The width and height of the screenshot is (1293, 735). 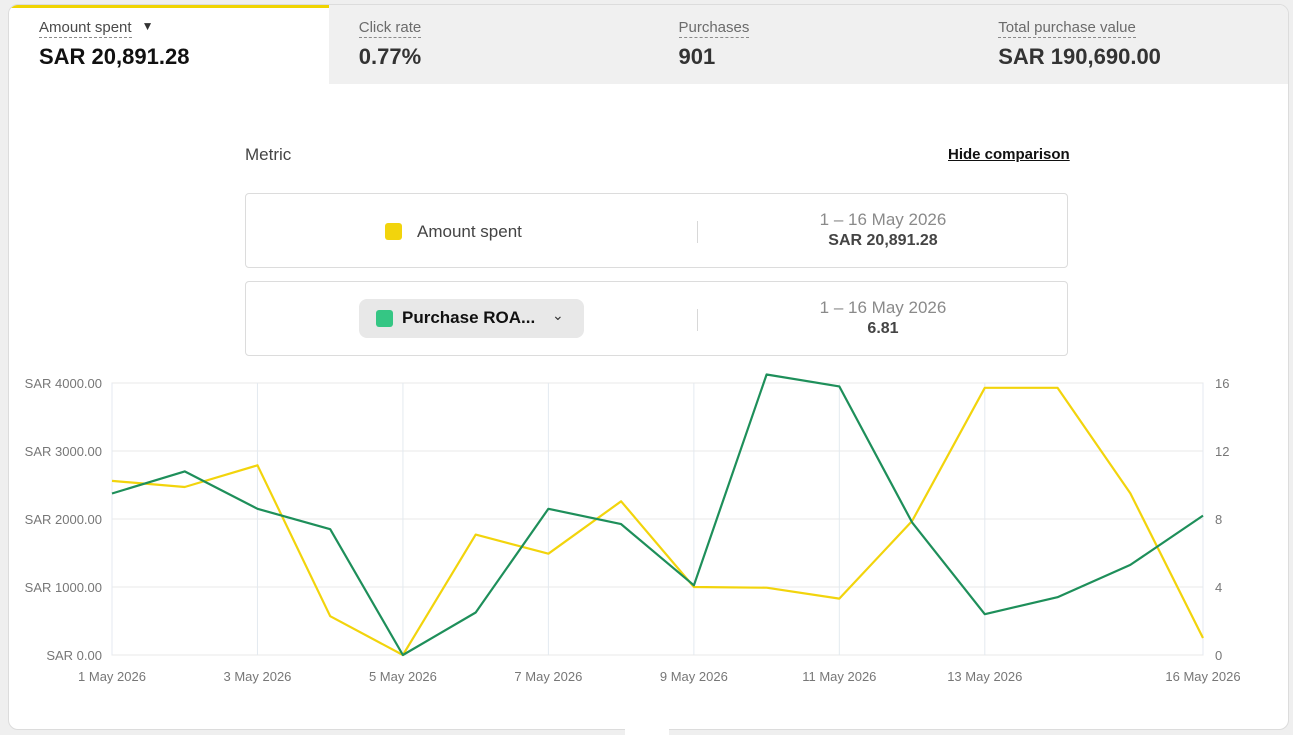 What do you see at coordinates (469, 231) in the screenshot?
I see `metric-name: Amount spent` at bounding box center [469, 231].